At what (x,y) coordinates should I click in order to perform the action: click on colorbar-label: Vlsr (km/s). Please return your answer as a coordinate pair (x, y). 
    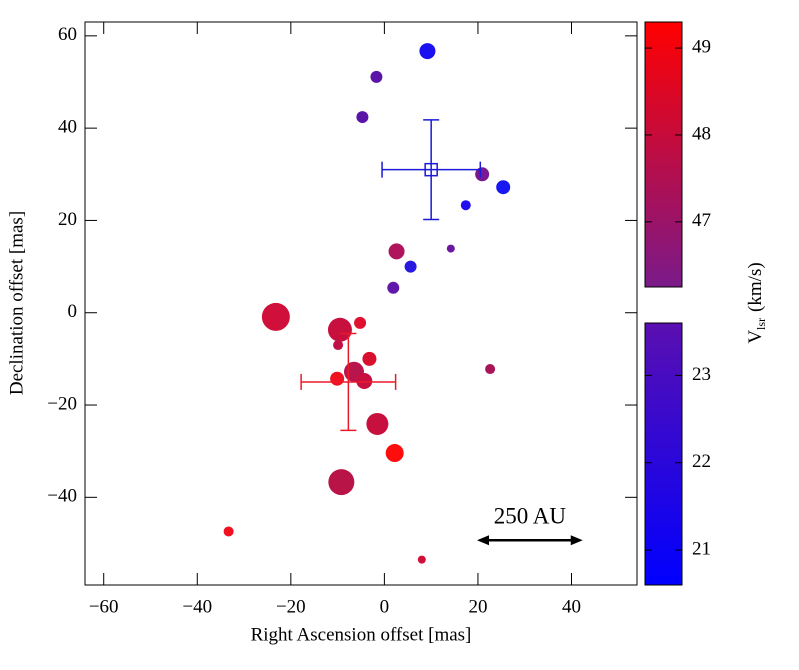
    Looking at the image, I should click on (756, 302).